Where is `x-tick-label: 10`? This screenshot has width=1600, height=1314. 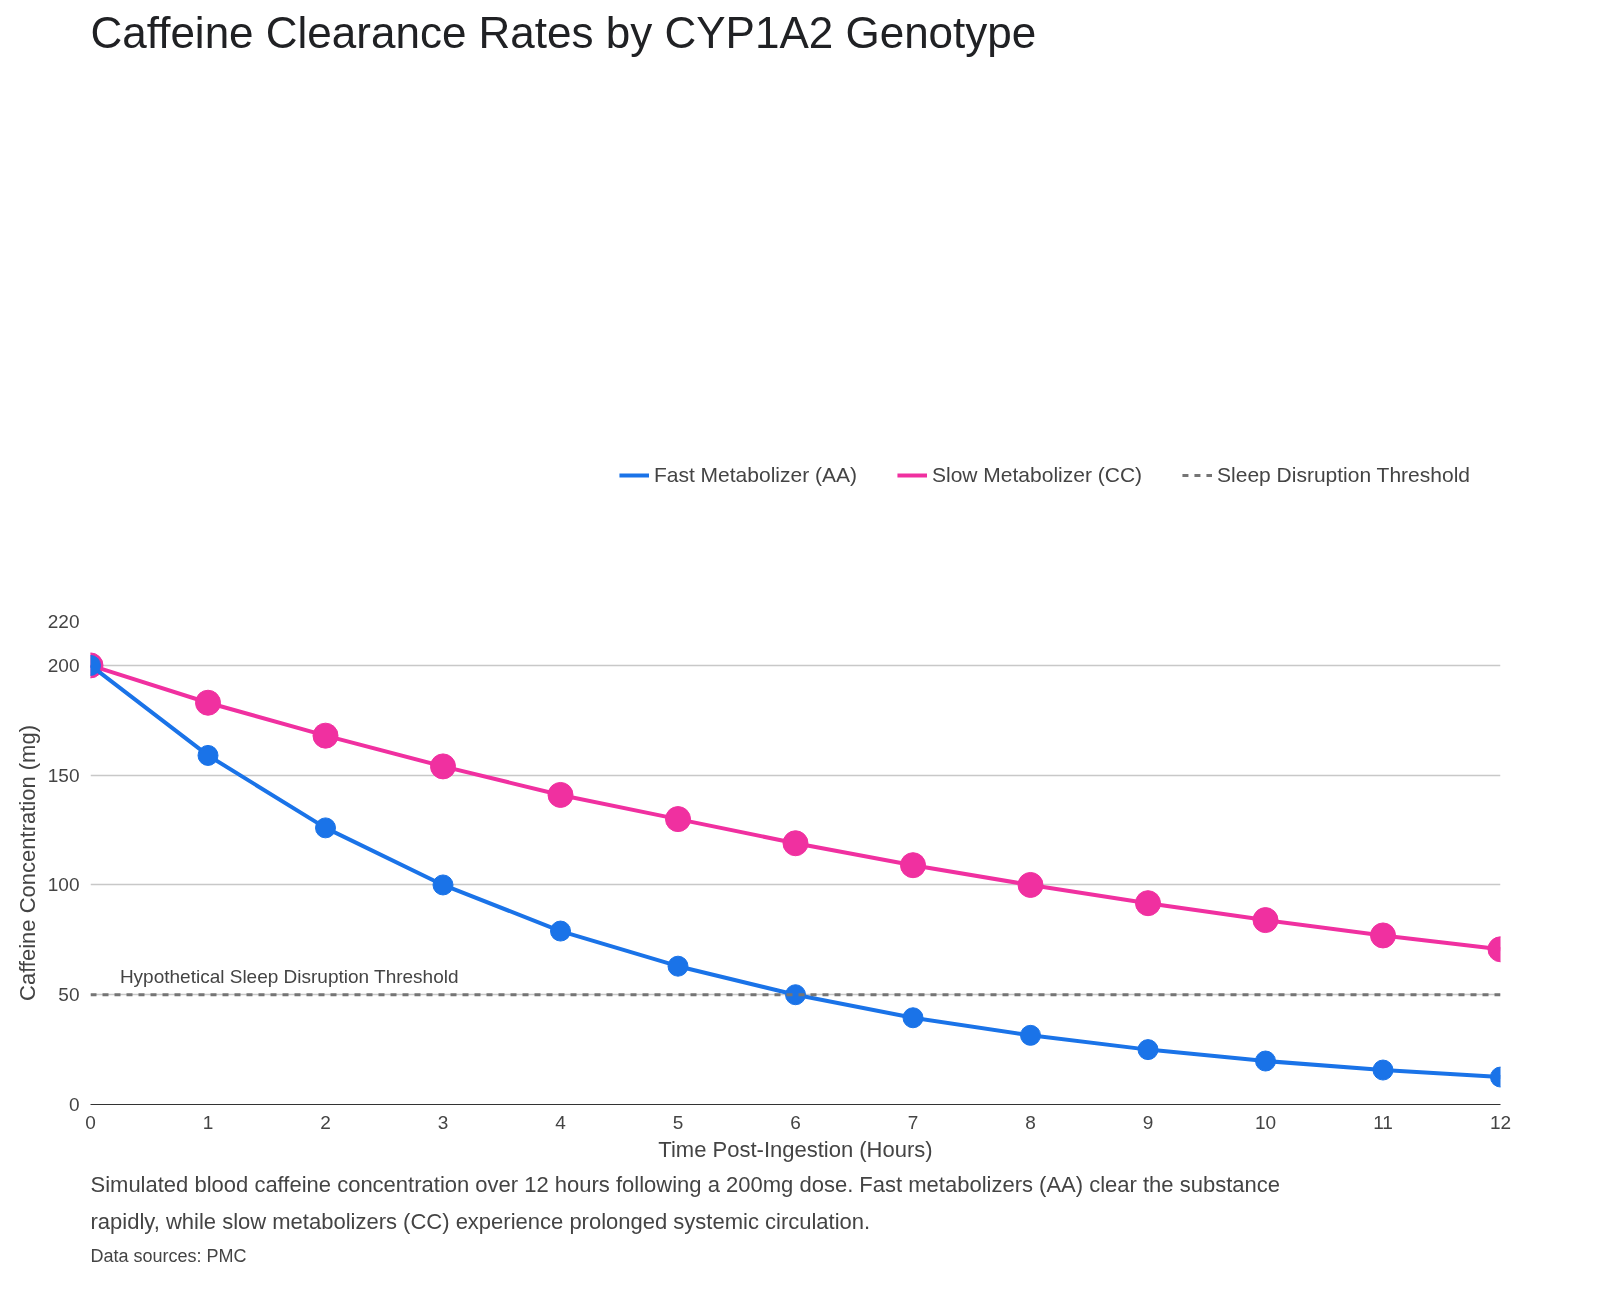
x-tick-label: 10 is located at coordinates (1265, 1122).